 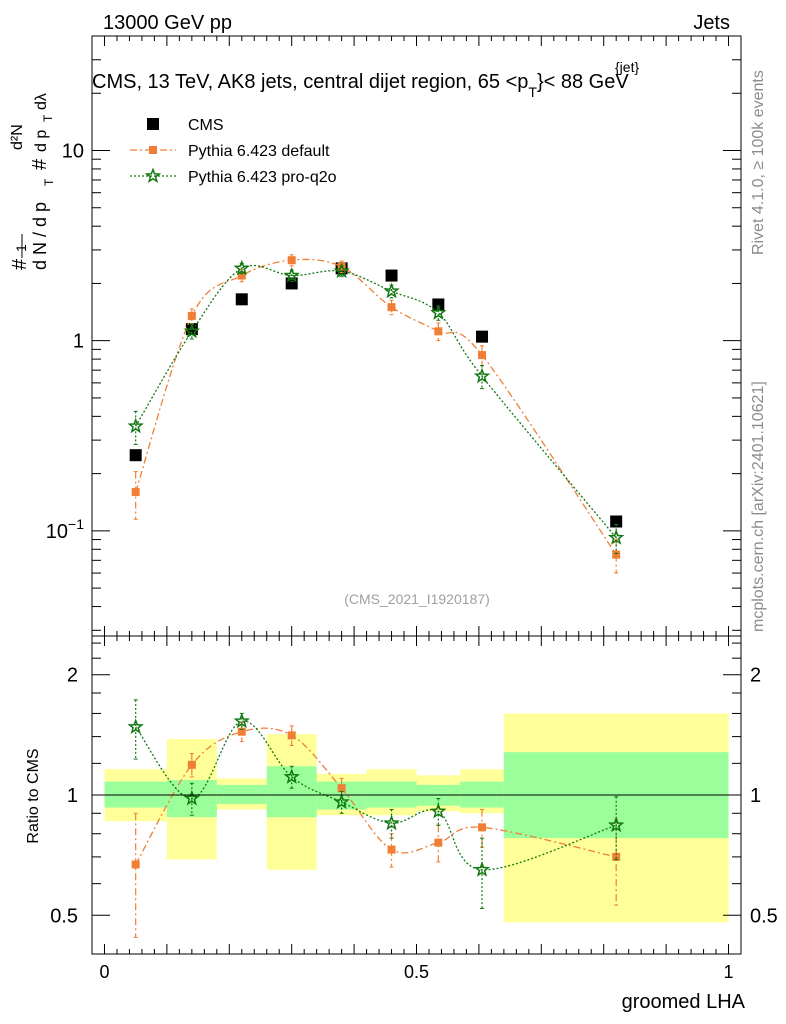 What do you see at coordinates (376, 795) in the screenshot?
I see `ratio-line-proq2o` at bounding box center [376, 795].